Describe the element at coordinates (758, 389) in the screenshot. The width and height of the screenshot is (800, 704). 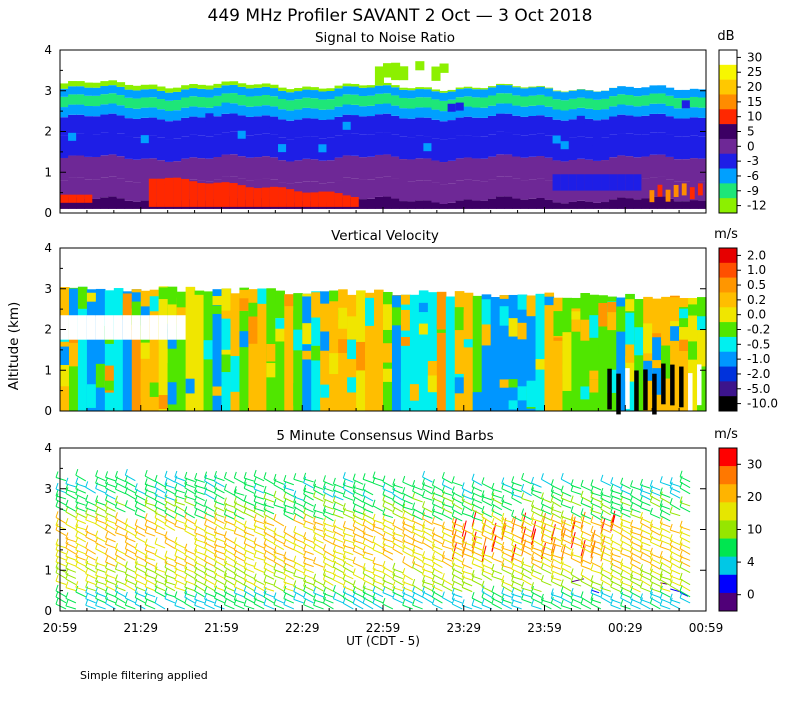
I see `colorbar-tick-label: -5.0` at that location.